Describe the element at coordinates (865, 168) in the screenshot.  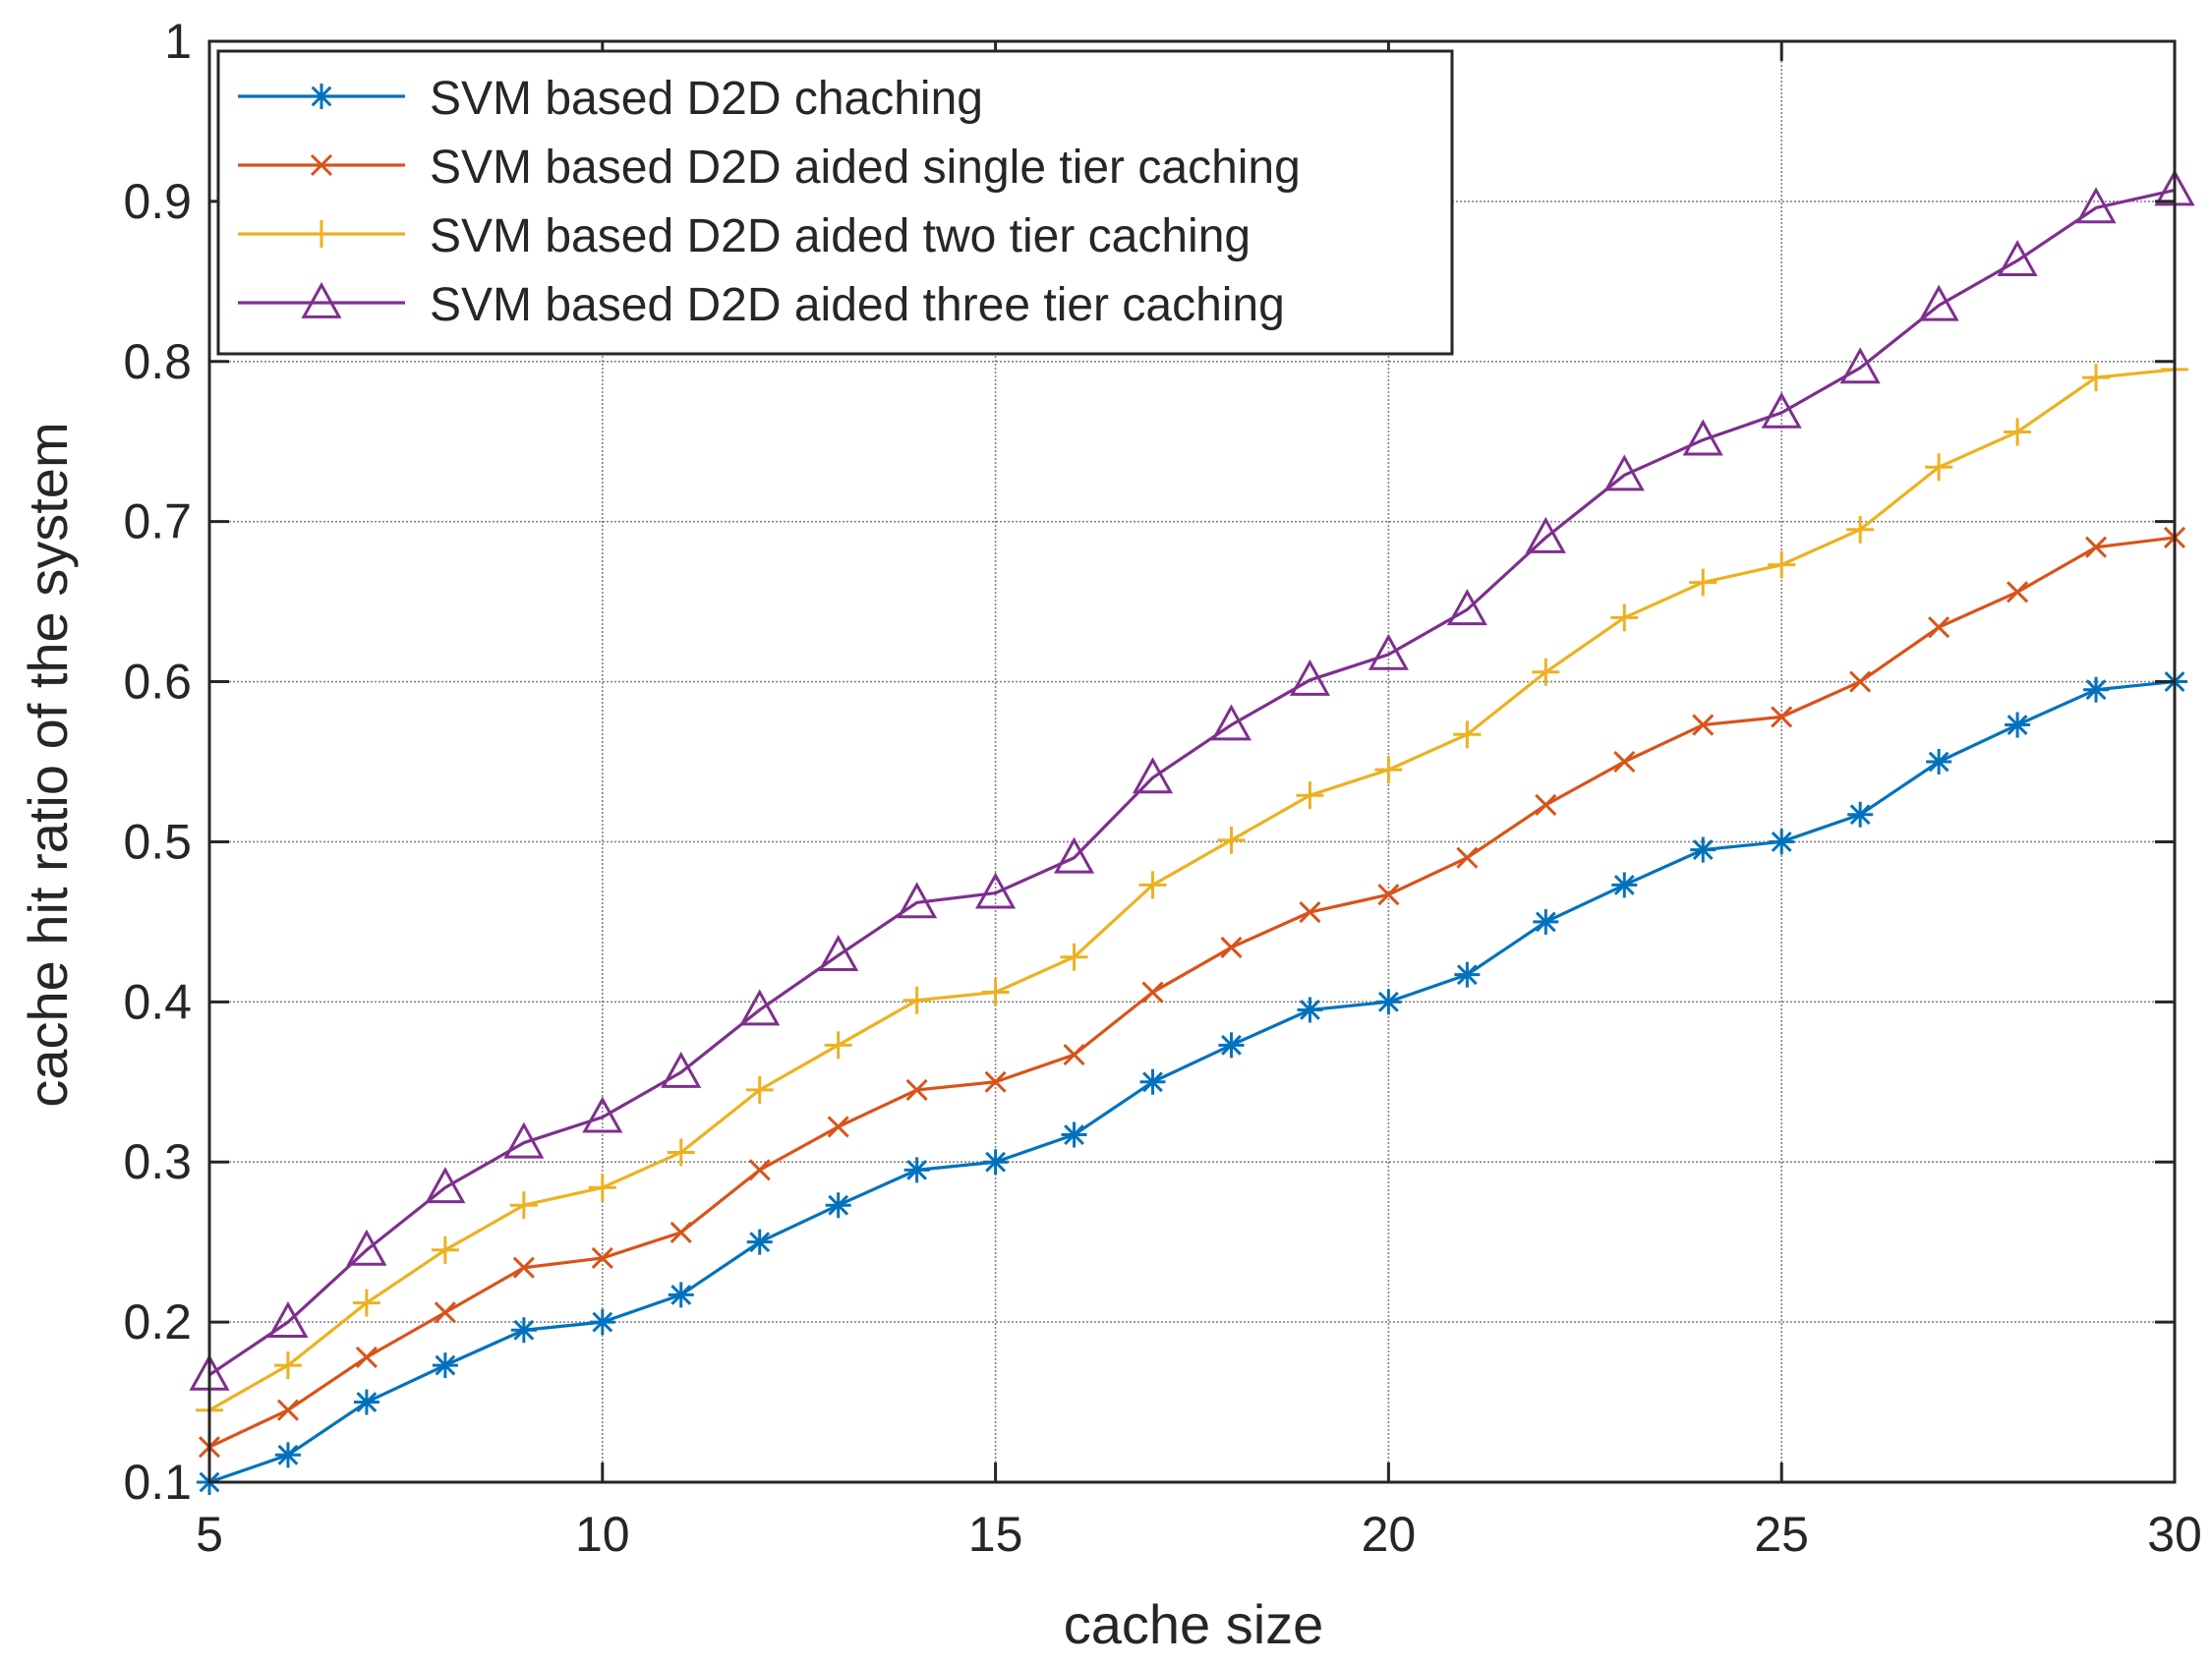
I see `legend-label: SVM based D2D aided single tier caching` at that location.